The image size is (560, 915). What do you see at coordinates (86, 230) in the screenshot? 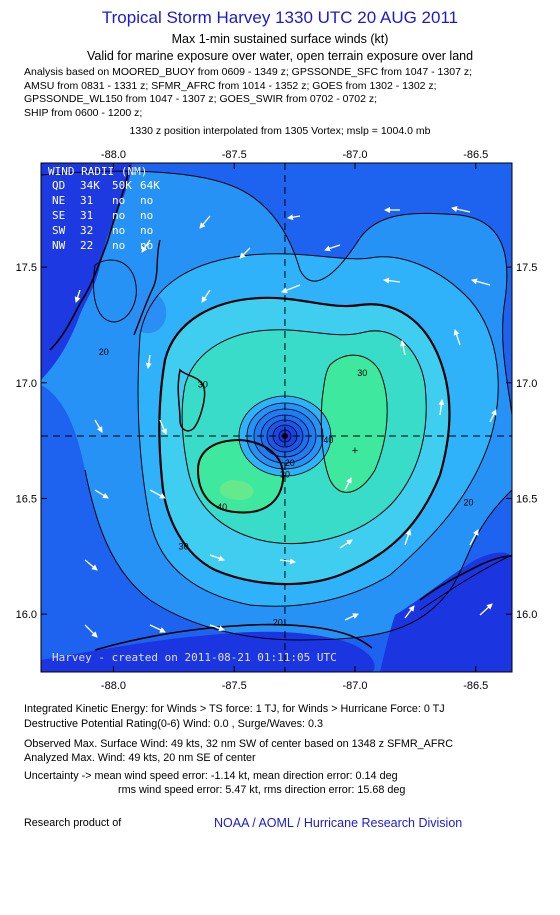
I see `radii-cell: 32` at bounding box center [86, 230].